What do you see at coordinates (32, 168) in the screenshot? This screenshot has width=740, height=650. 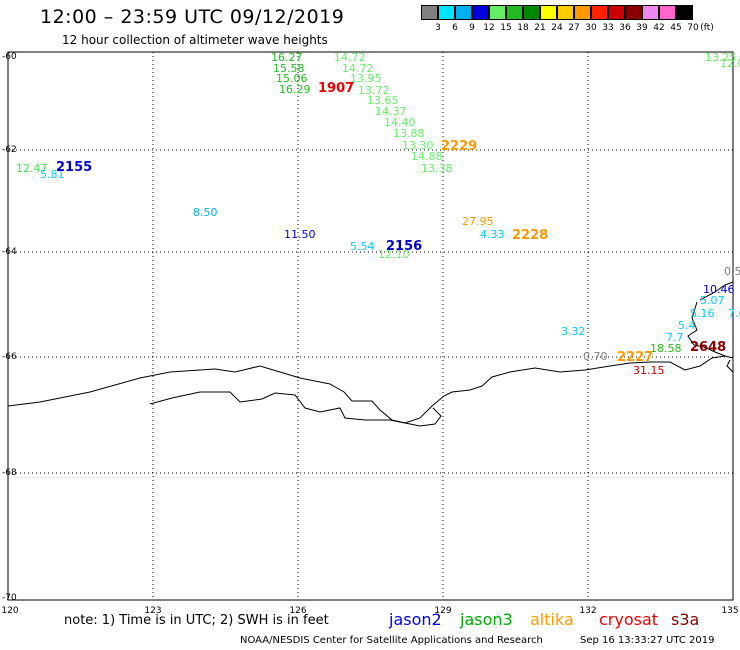 I see `wave-height-value: 12.47` at bounding box center [32, 168].